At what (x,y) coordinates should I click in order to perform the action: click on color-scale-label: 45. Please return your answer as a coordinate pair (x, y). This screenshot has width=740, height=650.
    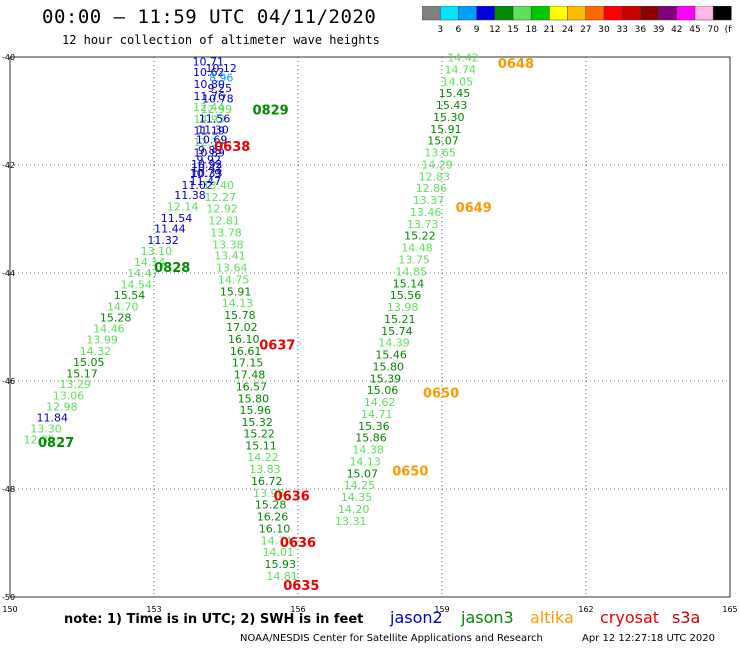
    Looking at the image, I should click on (694, 30).